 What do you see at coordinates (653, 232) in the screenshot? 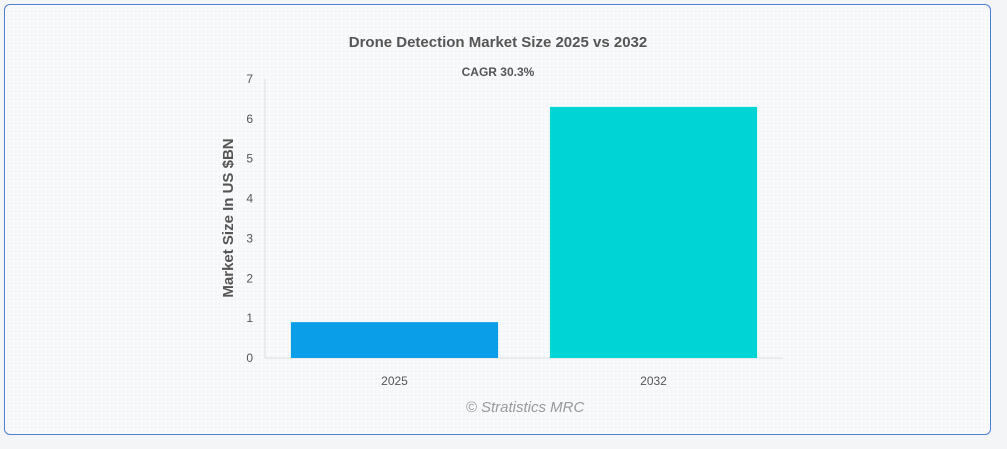
I see `bar-2032` at bounding box center [653, 232].